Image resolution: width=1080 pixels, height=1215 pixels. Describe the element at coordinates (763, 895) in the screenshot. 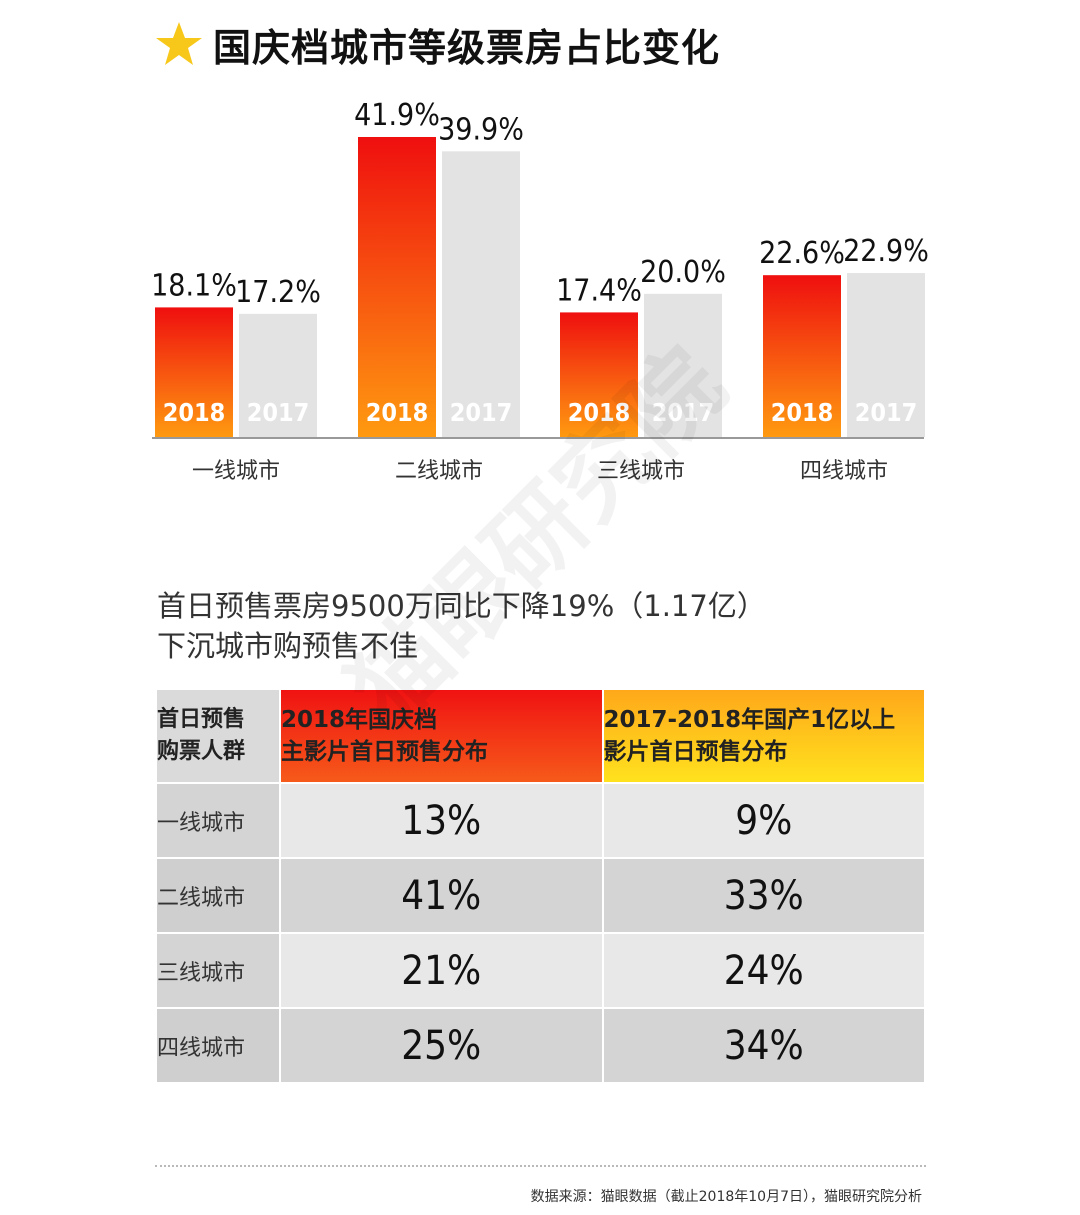

I see `value-2017: 33%` at that location.